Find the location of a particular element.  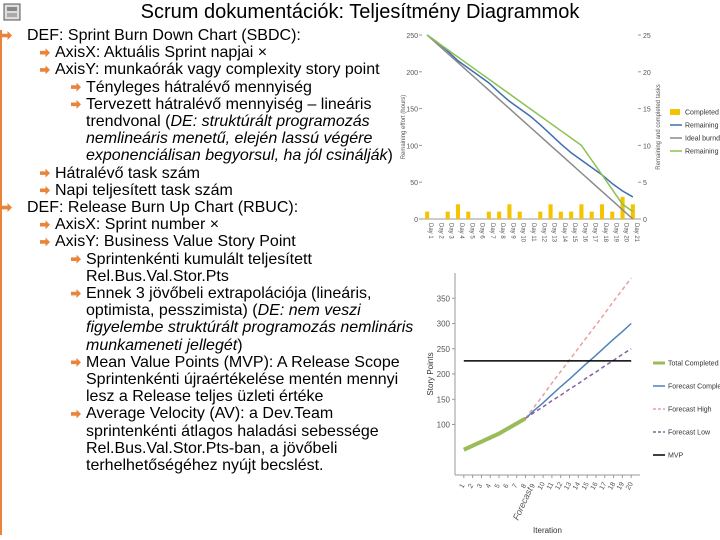

x-tick-label: 14 is located at coordinates (577, 486).